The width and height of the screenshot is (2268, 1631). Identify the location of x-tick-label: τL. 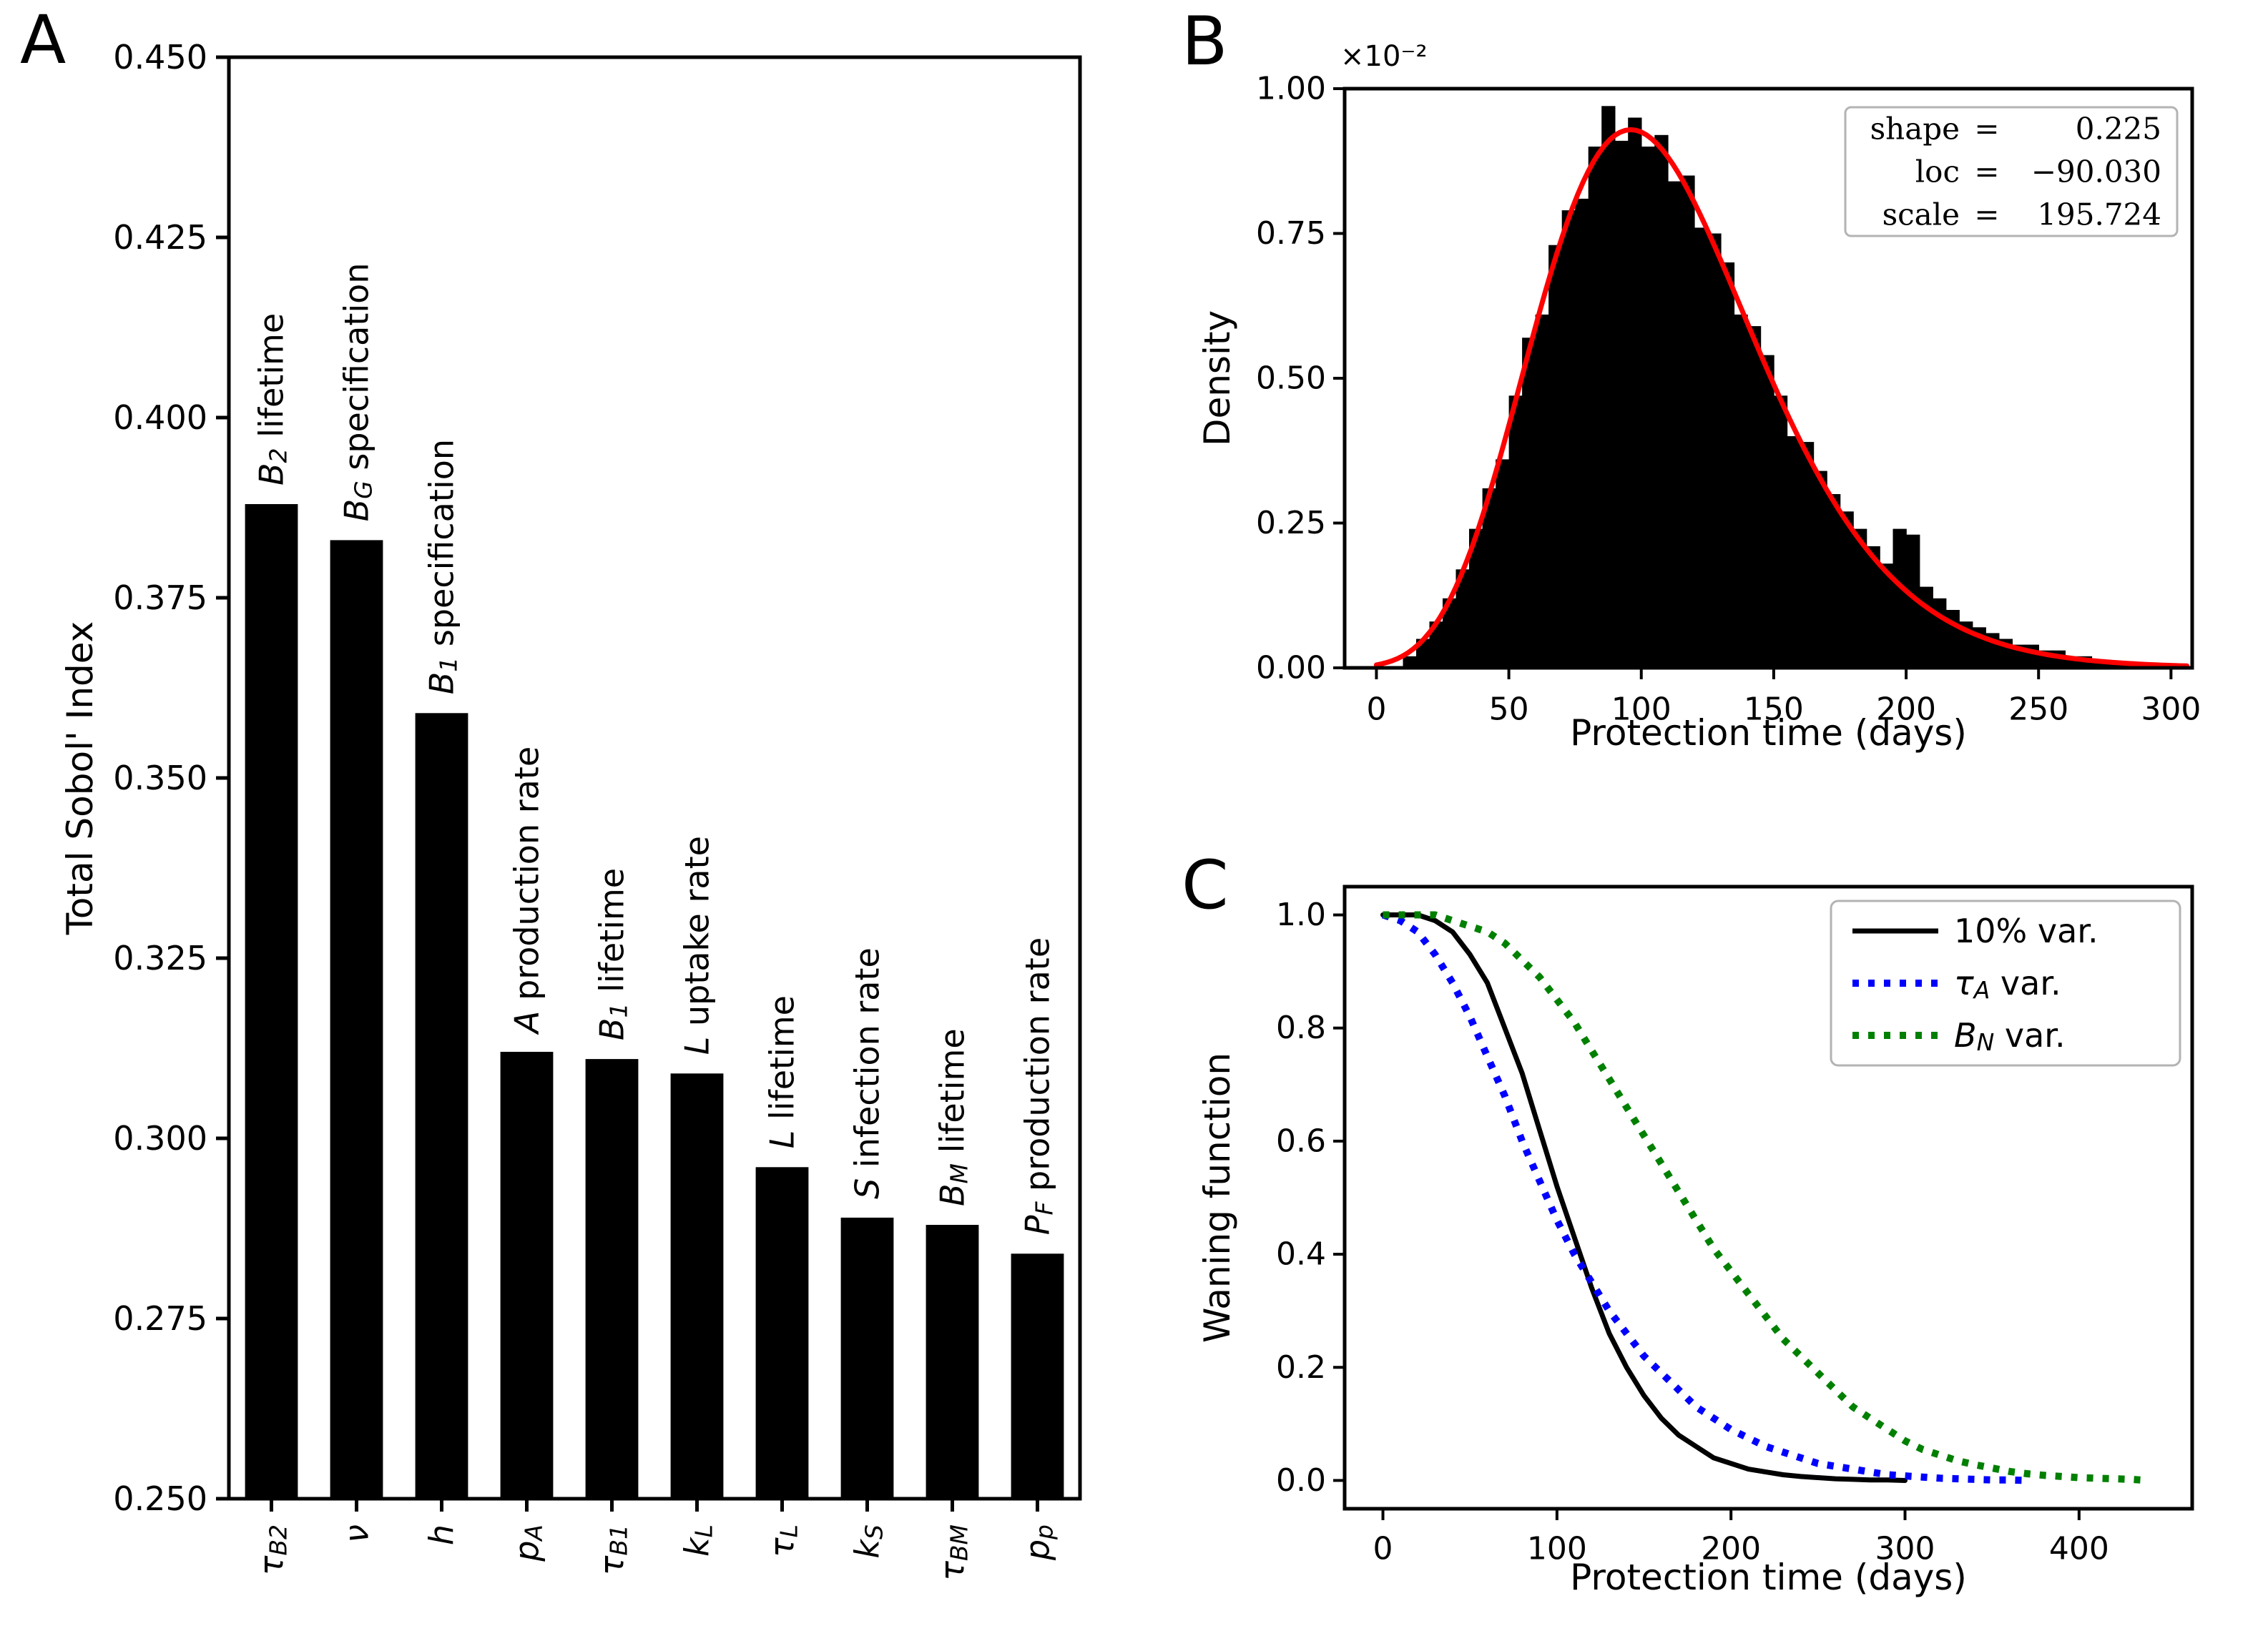
(783, 1541).